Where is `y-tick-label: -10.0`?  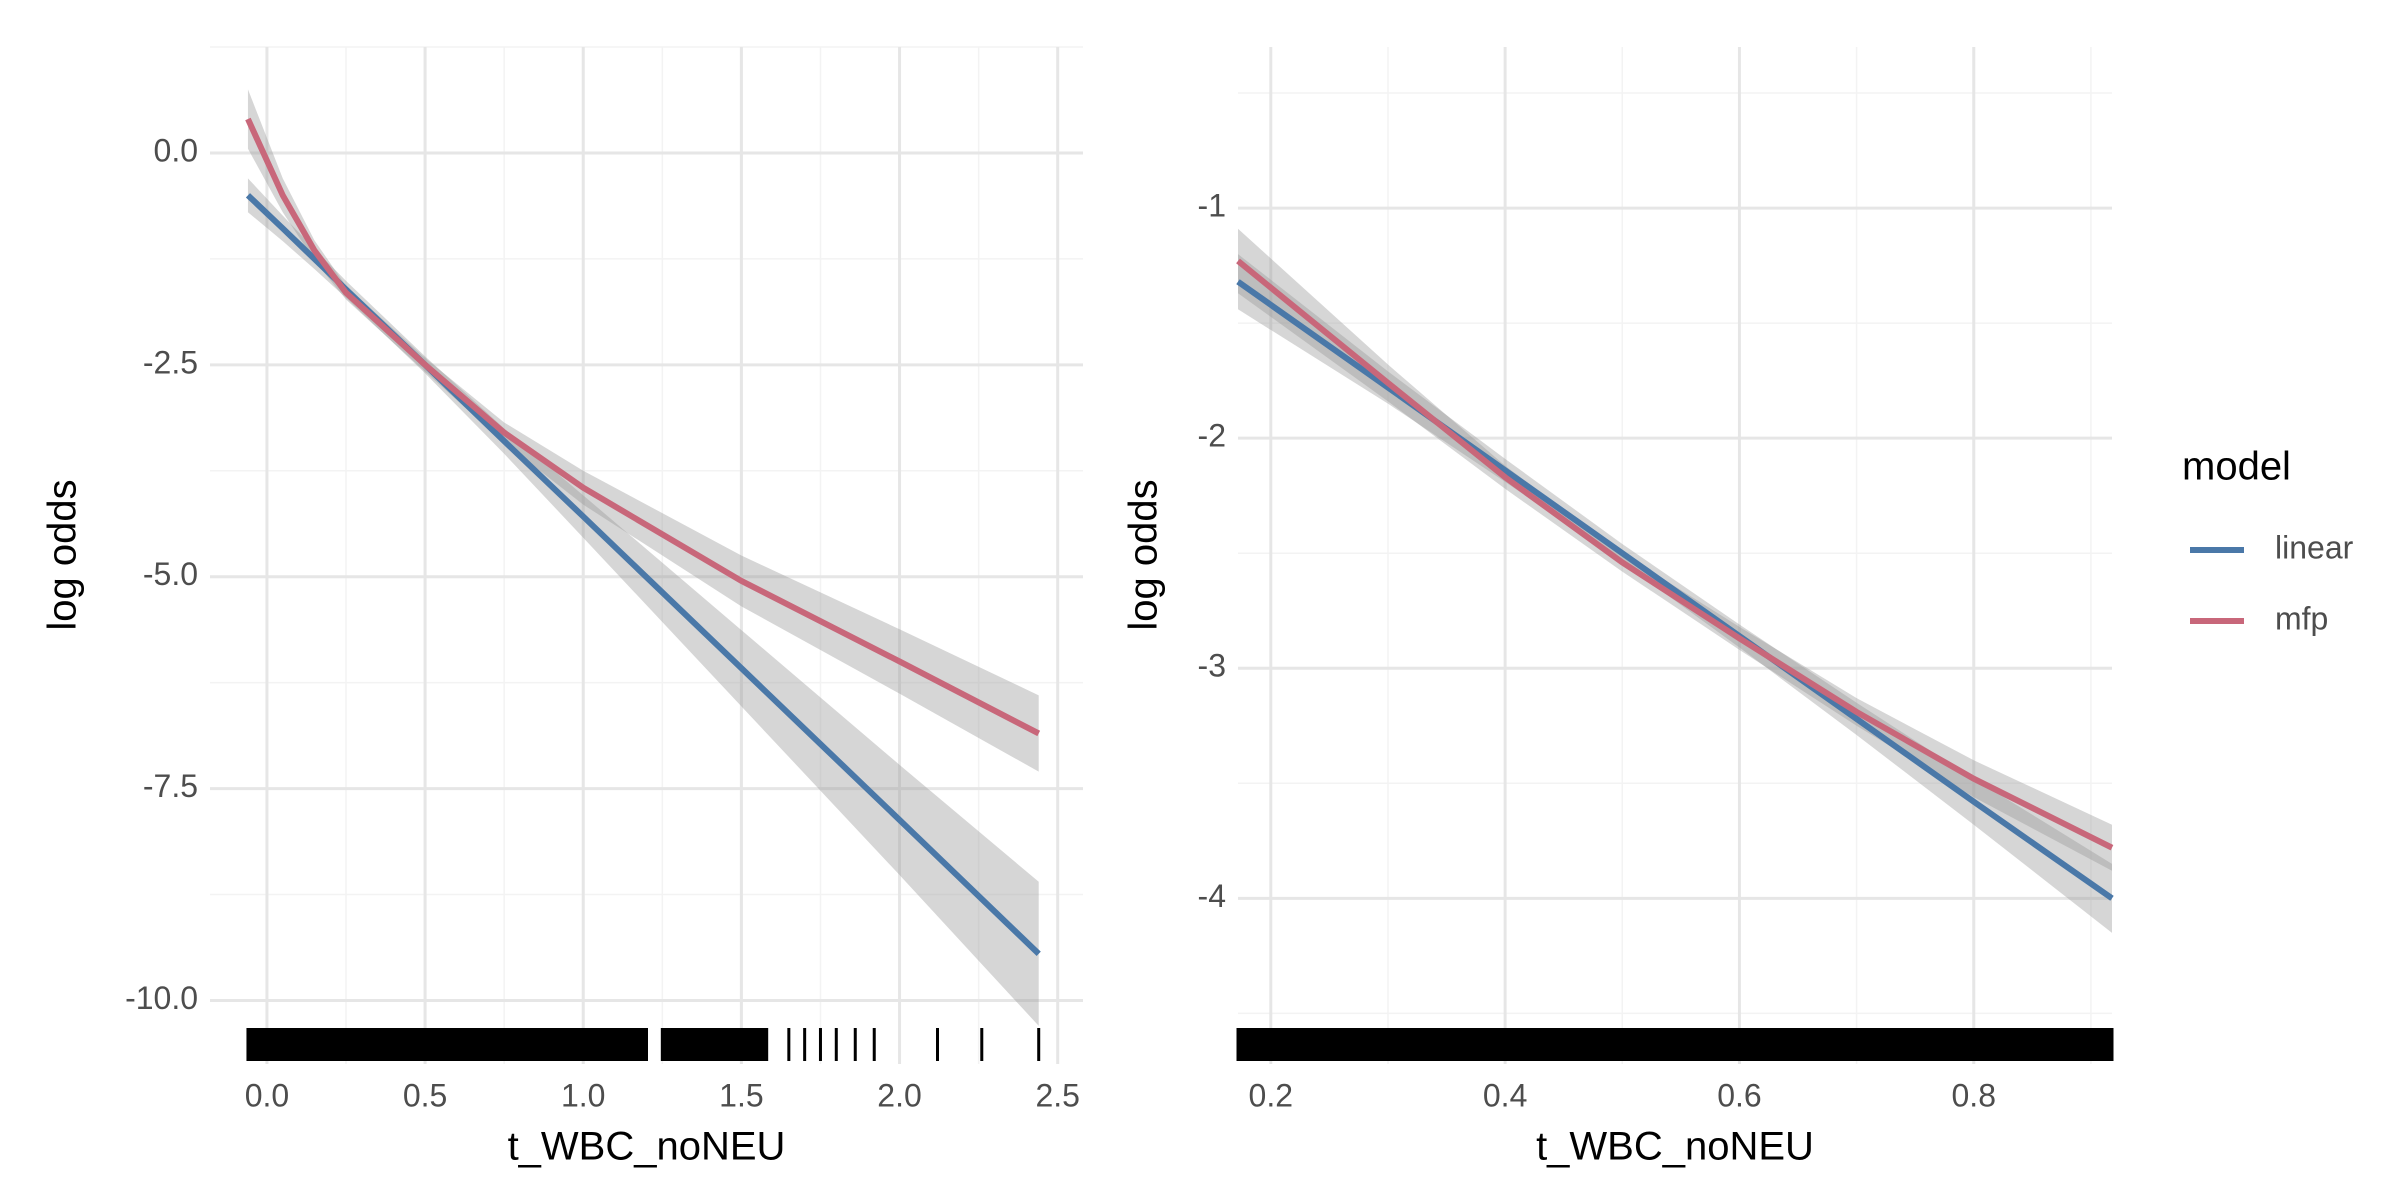 y-tick-label: -10.0 is located at coordinates (161, 998).